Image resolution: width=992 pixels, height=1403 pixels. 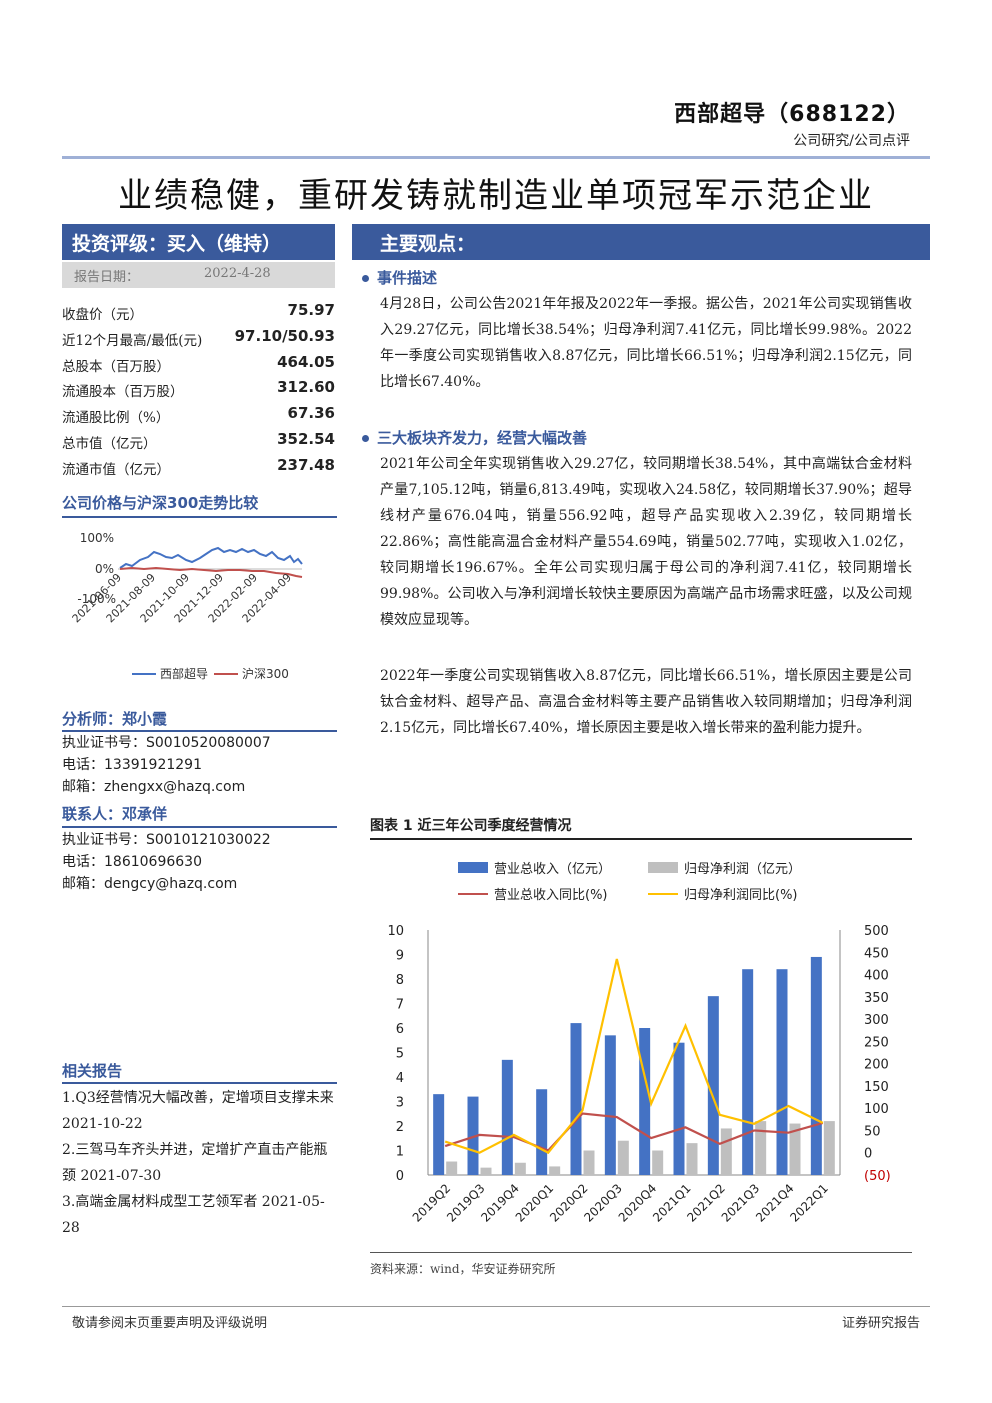 What do you see at coordinates (154, 787) in the screenshot?
I see `analyst-email: 邮箱：zhengxx@hazq.com` at bounding box center [154, 787].